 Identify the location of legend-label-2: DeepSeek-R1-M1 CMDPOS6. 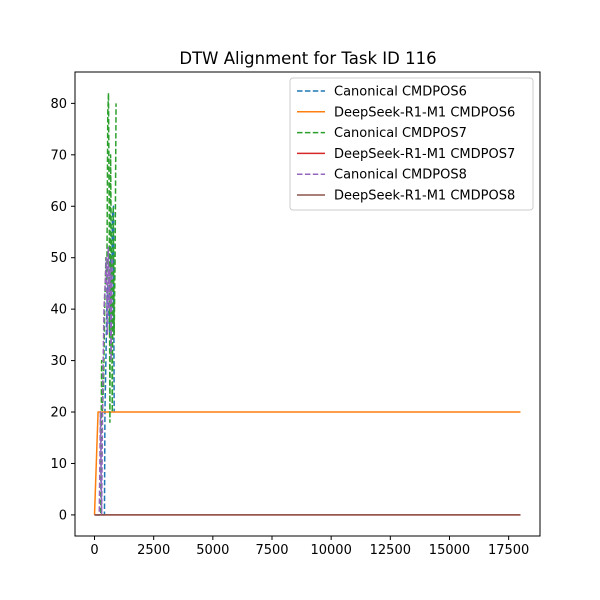
(424, 112).